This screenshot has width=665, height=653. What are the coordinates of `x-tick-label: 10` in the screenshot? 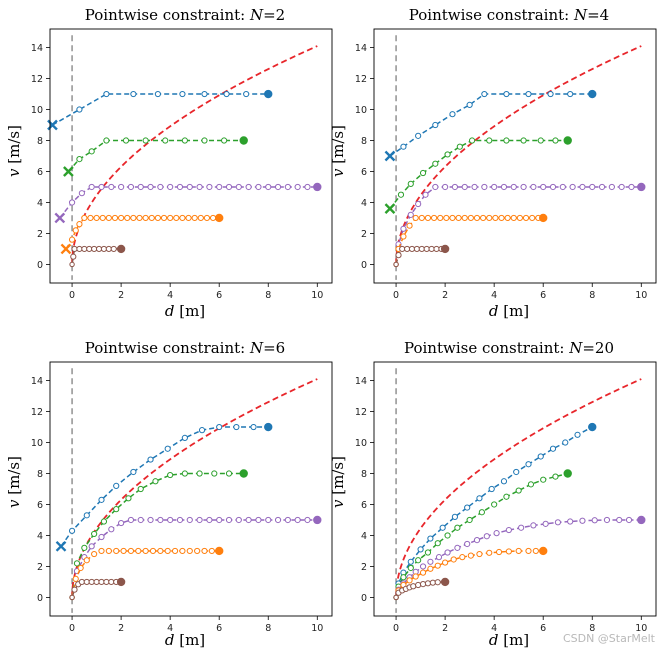 It's located at (317, 295).